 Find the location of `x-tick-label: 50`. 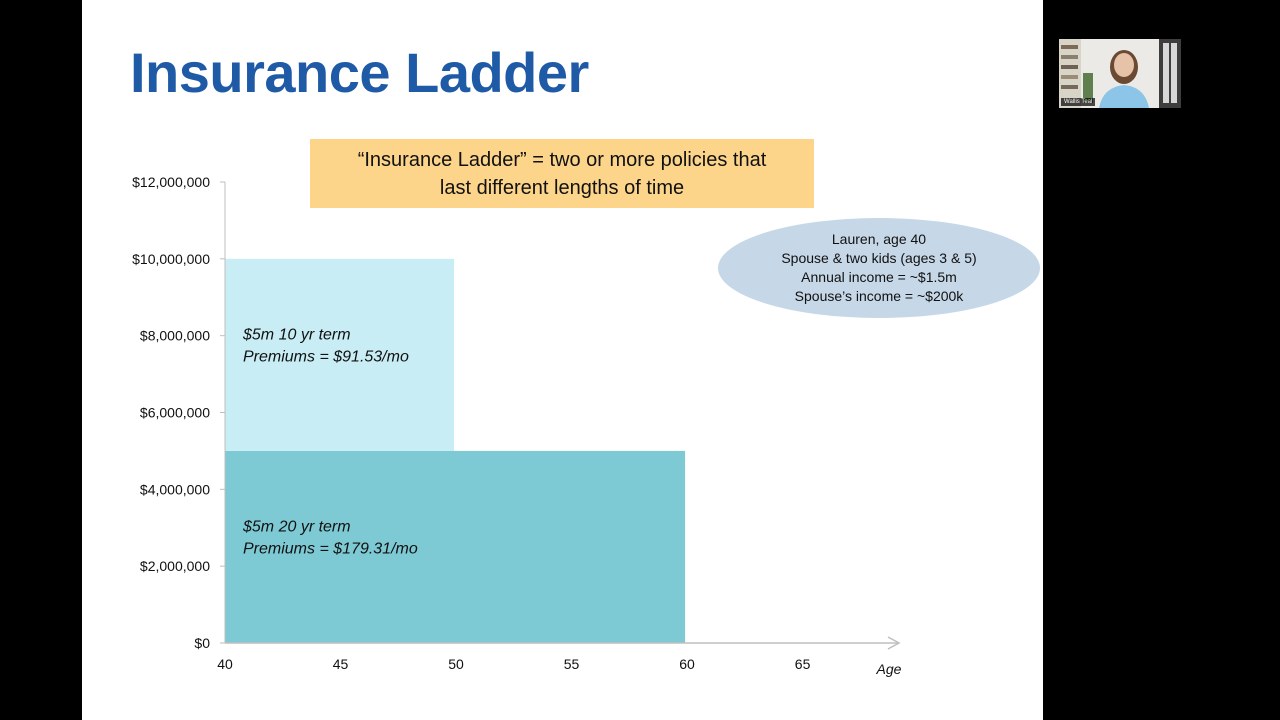

x-tick-label: 50 is located at coordinates (456, 664).